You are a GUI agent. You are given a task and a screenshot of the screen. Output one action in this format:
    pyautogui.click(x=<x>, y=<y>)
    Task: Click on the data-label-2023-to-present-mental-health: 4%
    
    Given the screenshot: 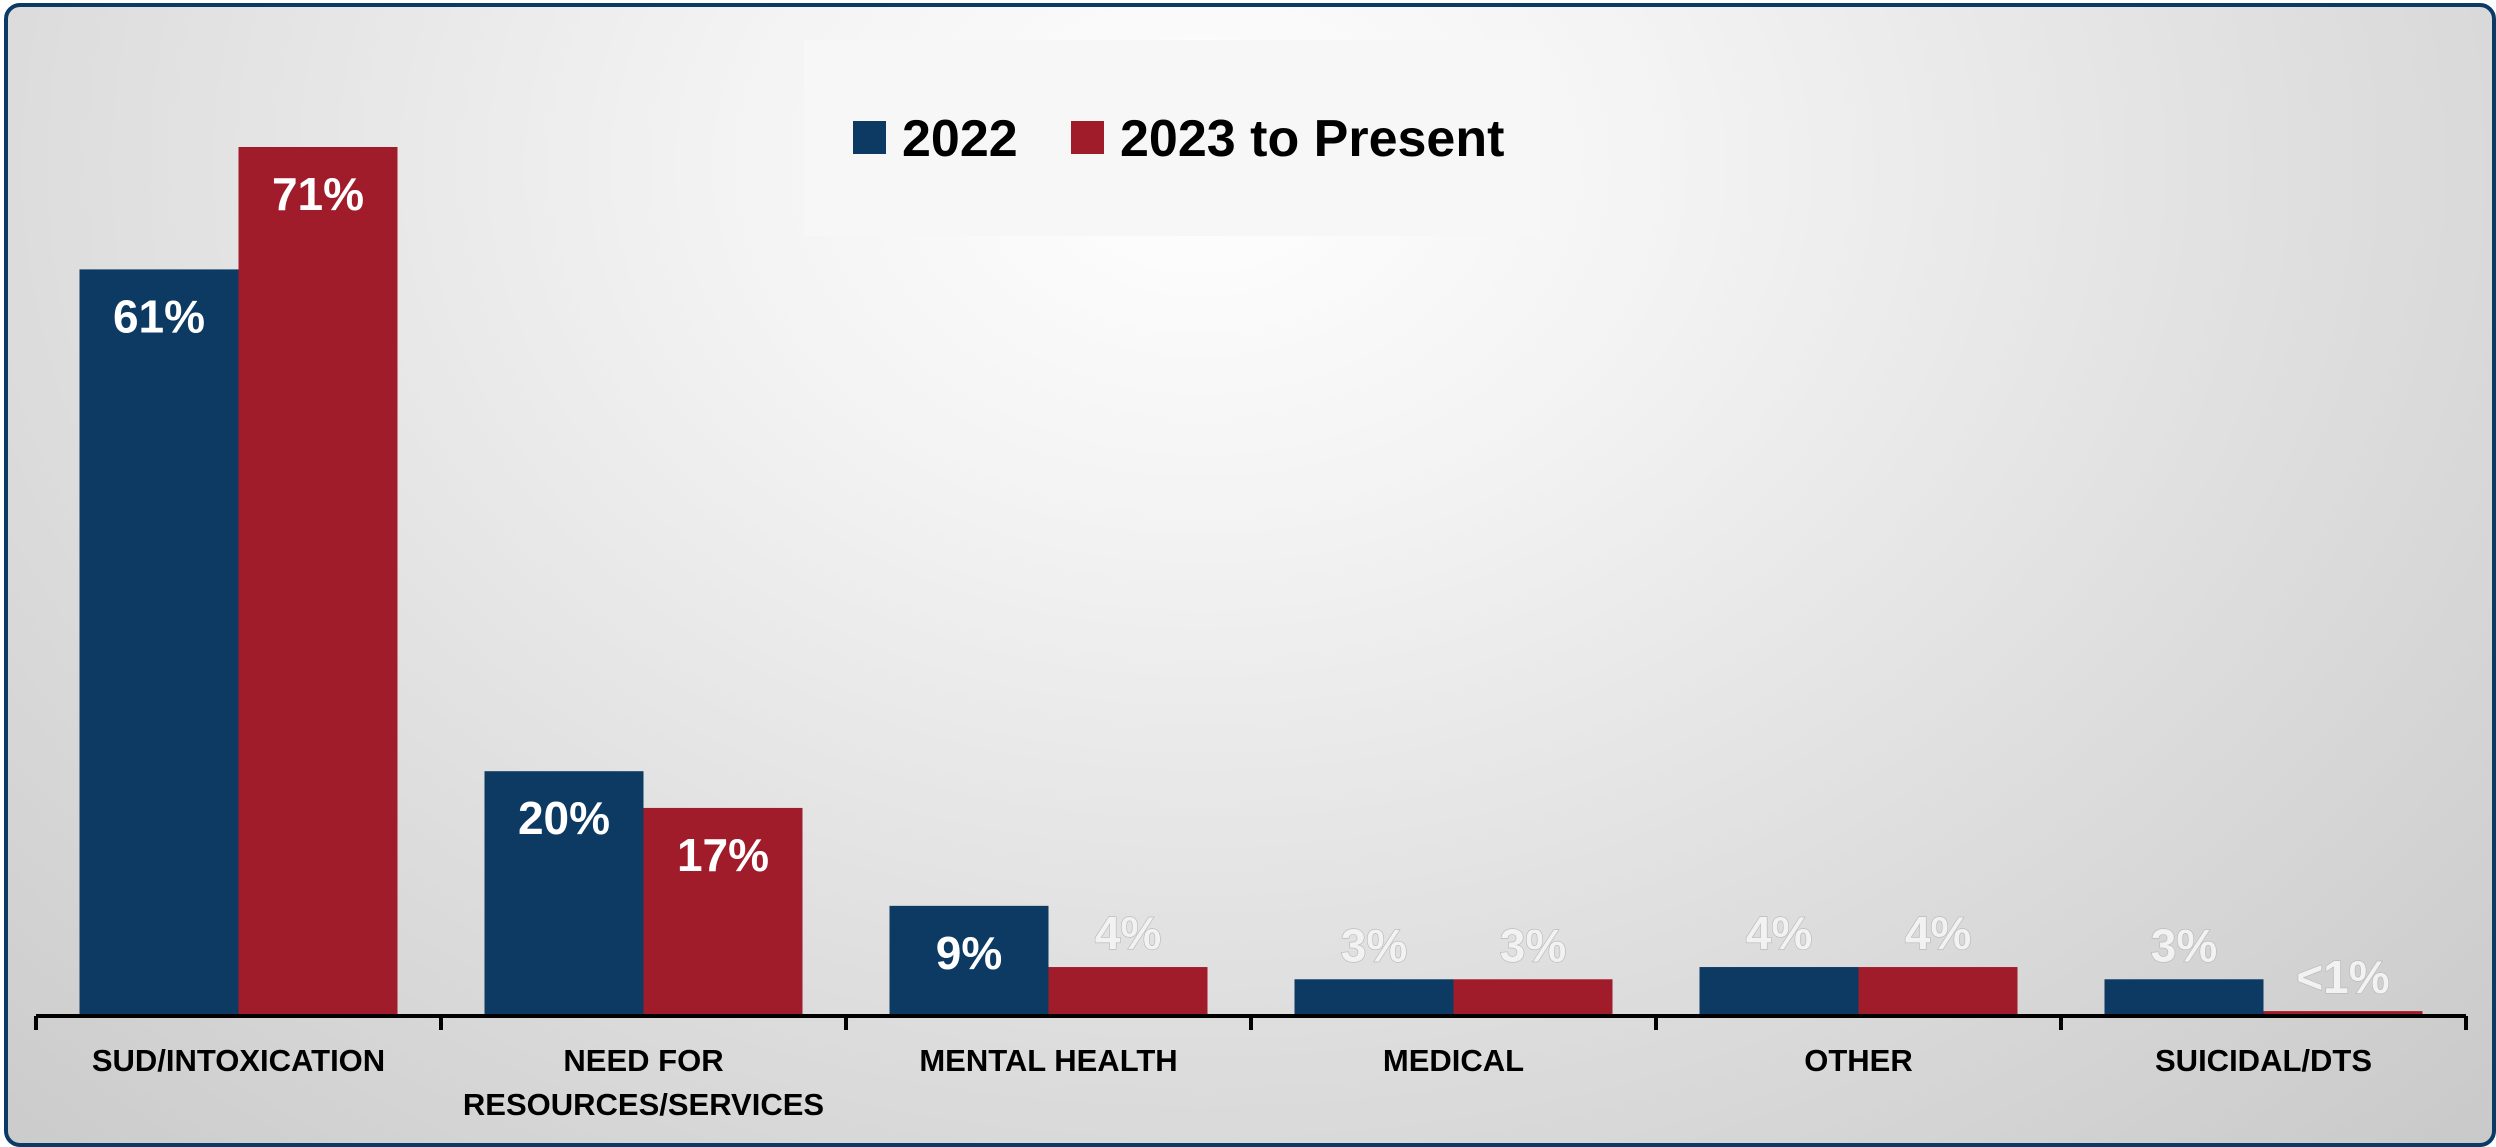 What is the action you would take?
    pyautogui.click(x=1128, y=933)
    